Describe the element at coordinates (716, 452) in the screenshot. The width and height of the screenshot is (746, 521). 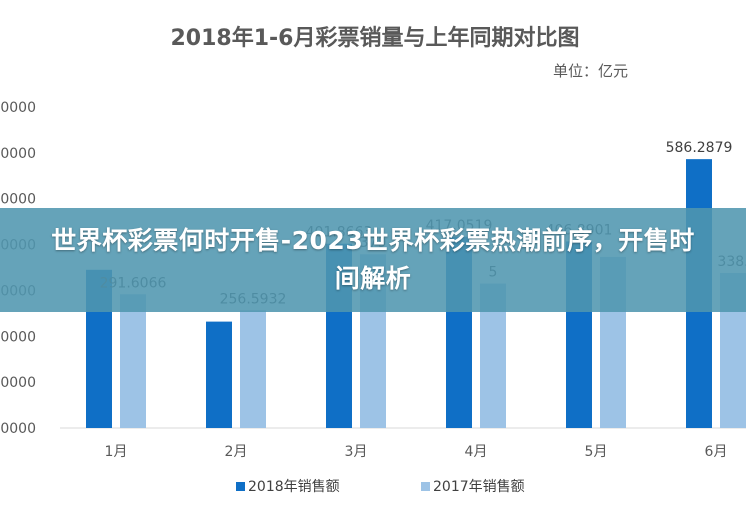
I see `x-tick-label: 6月` at that location.